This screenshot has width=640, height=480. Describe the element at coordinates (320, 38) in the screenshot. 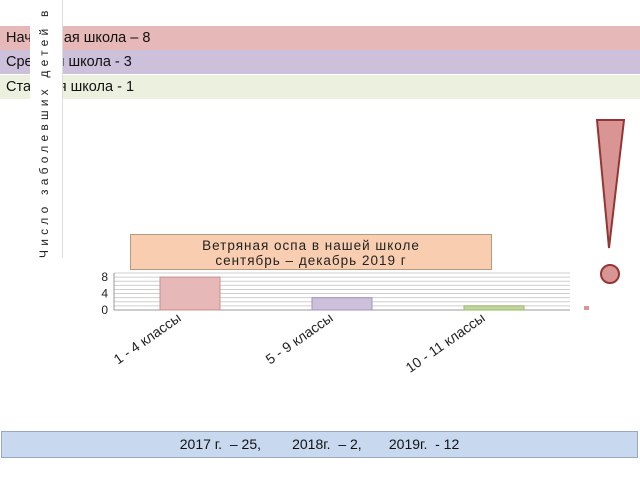

I see `elementary-school-band: Начальная школа – 8` at that location.